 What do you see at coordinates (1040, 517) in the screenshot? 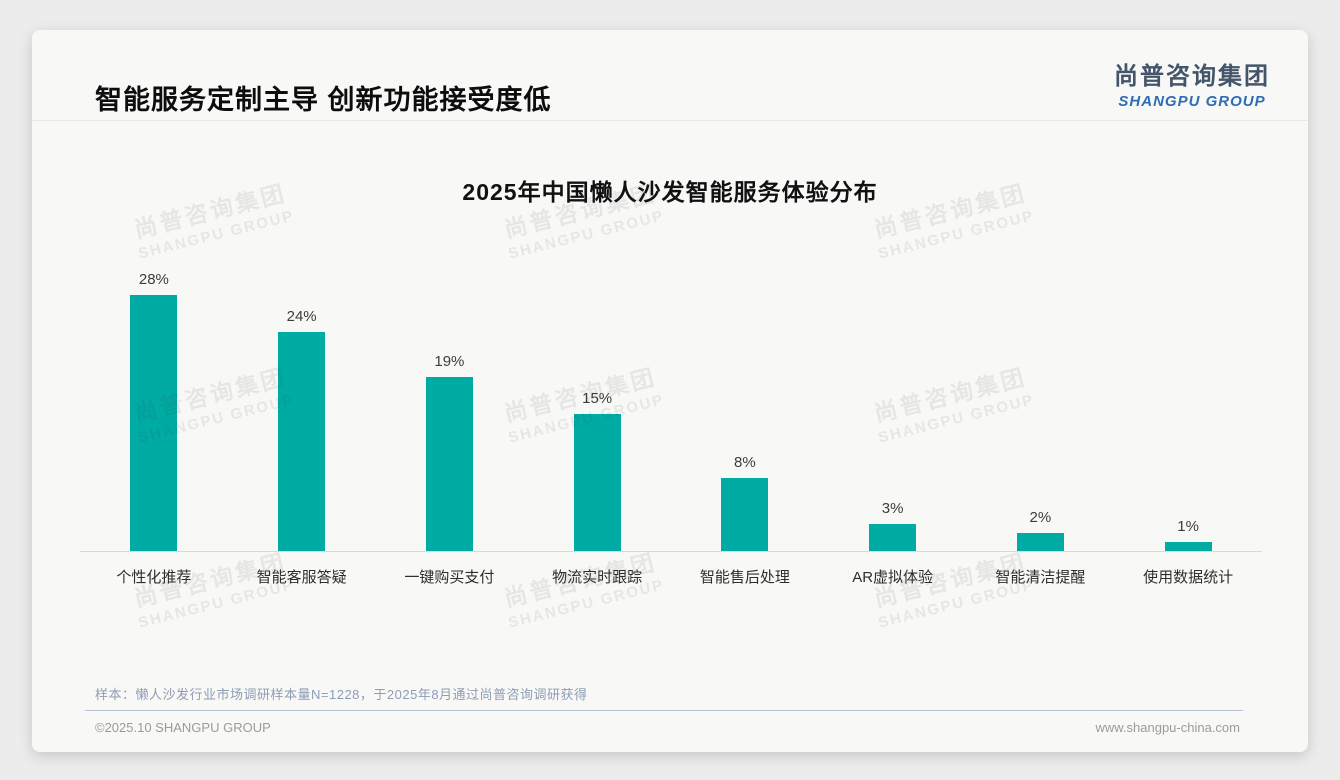
I see `bar-value-label: 2%` at bounding box center [1040, 517].